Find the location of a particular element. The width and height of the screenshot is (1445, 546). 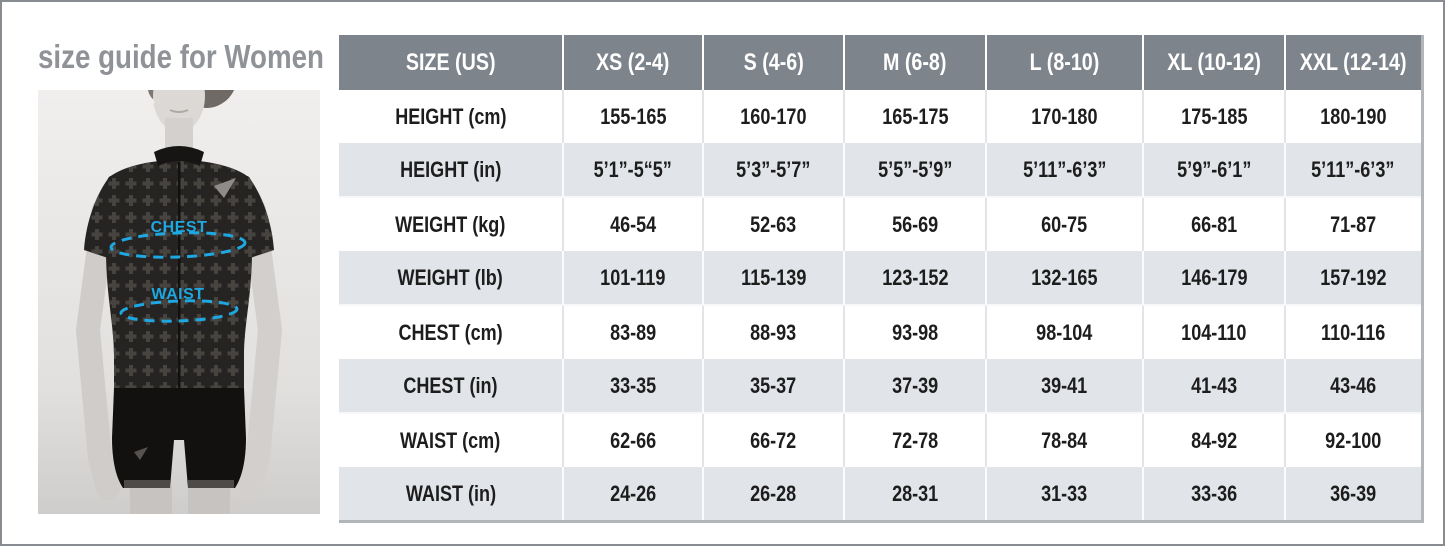

table-cell: 104-110 is located at coordinates (1213, 332).